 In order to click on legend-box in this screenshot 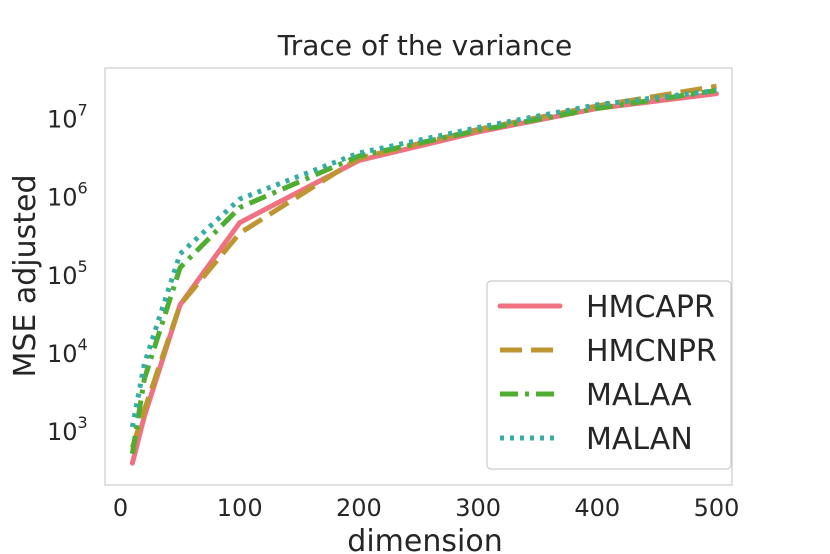, I will do `click(609, 375)`.